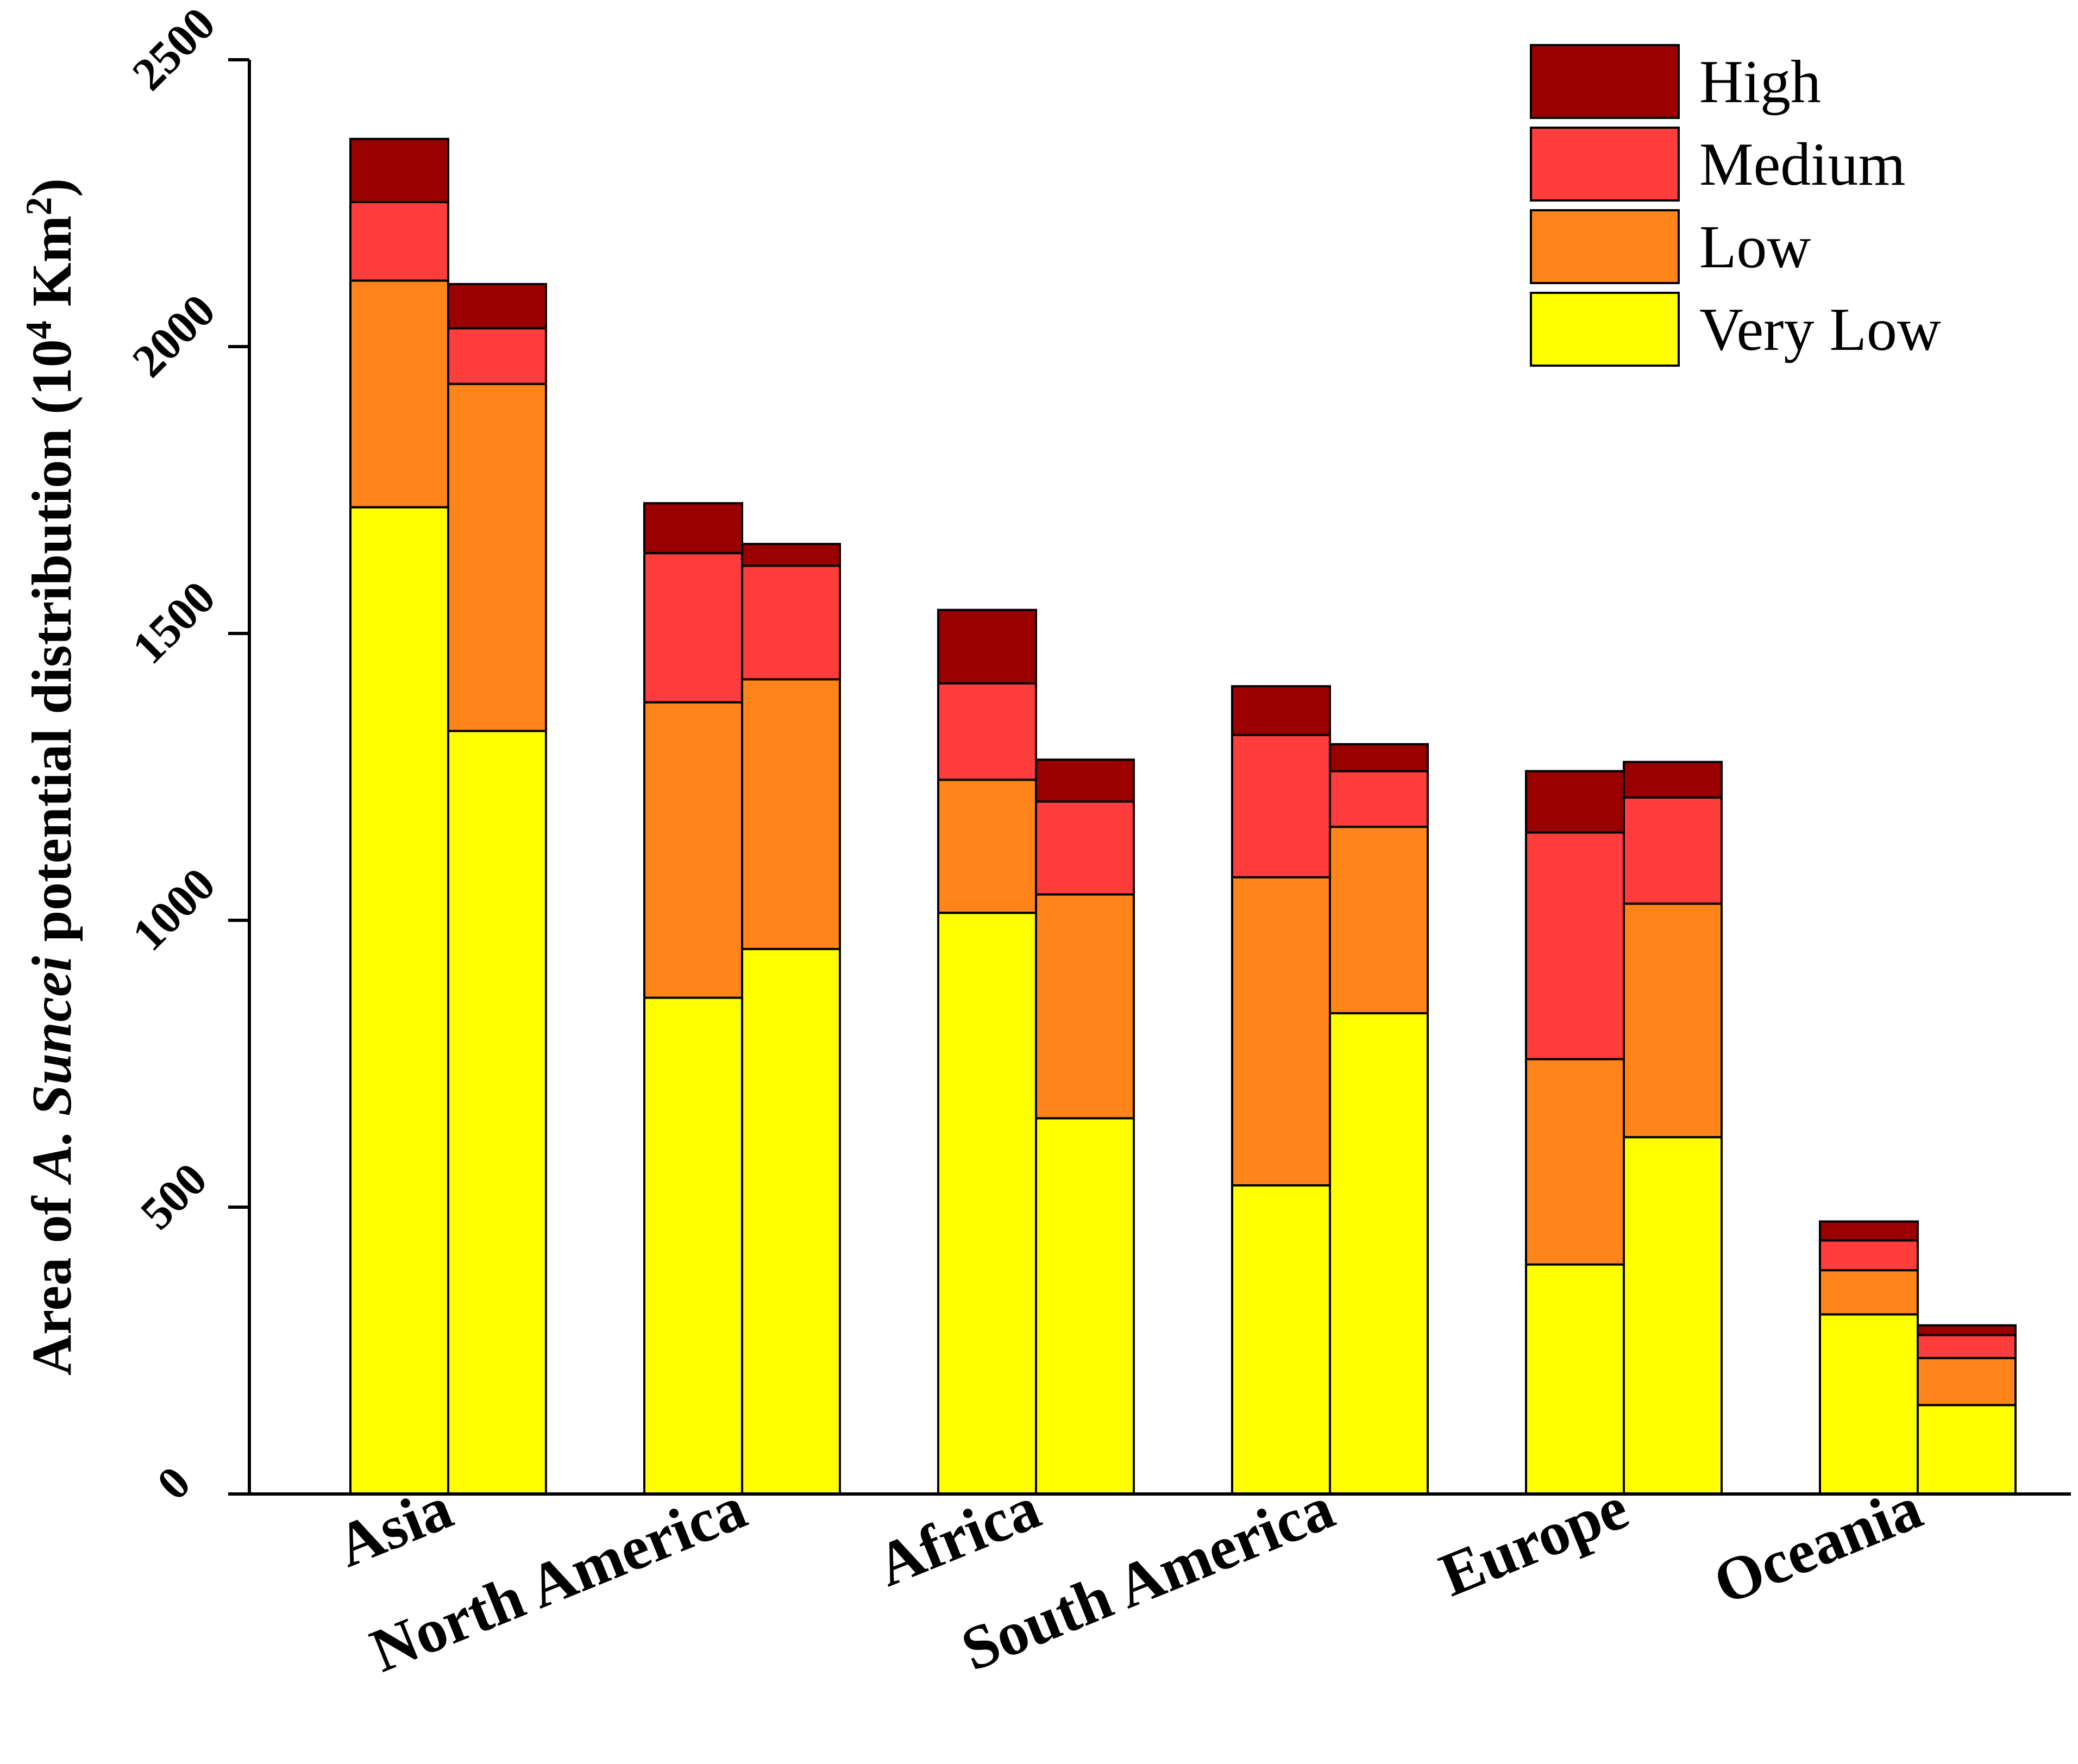  What do you see at coordinates (1281, 1340) in the screenshot?
I see `bar-segment-south-america-1-very-low` at bounding box center [1281, 1340].